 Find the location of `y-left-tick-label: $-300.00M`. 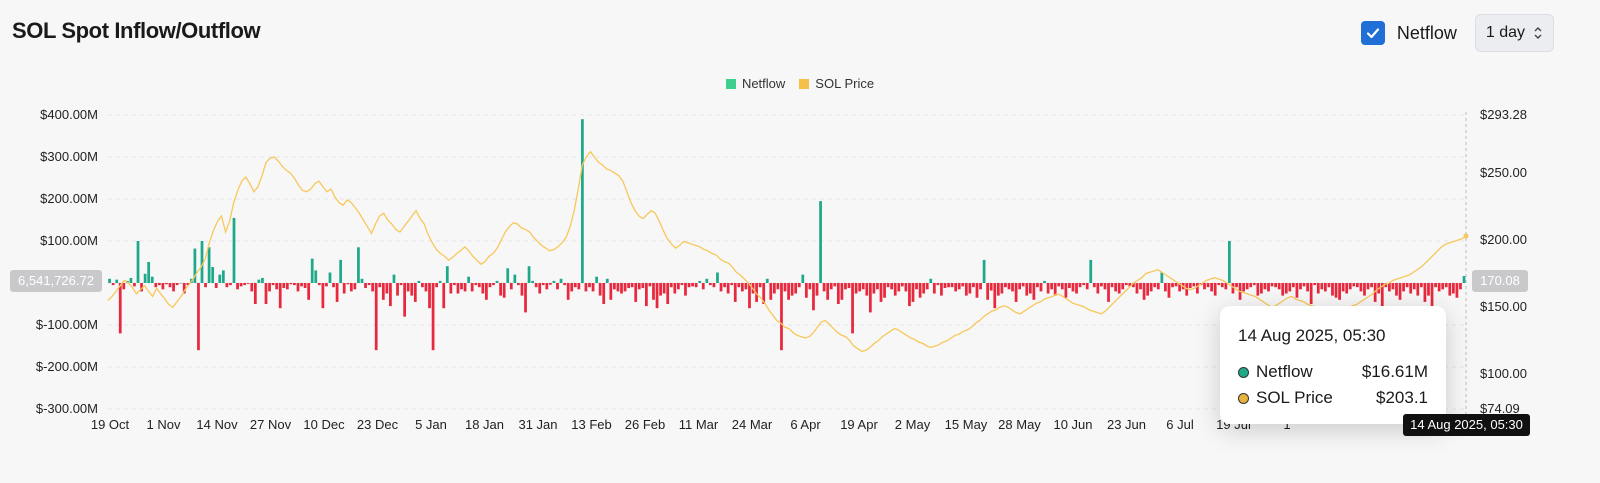

y-left-tick-label: $-300.00M is located at coordinates (67, 408).